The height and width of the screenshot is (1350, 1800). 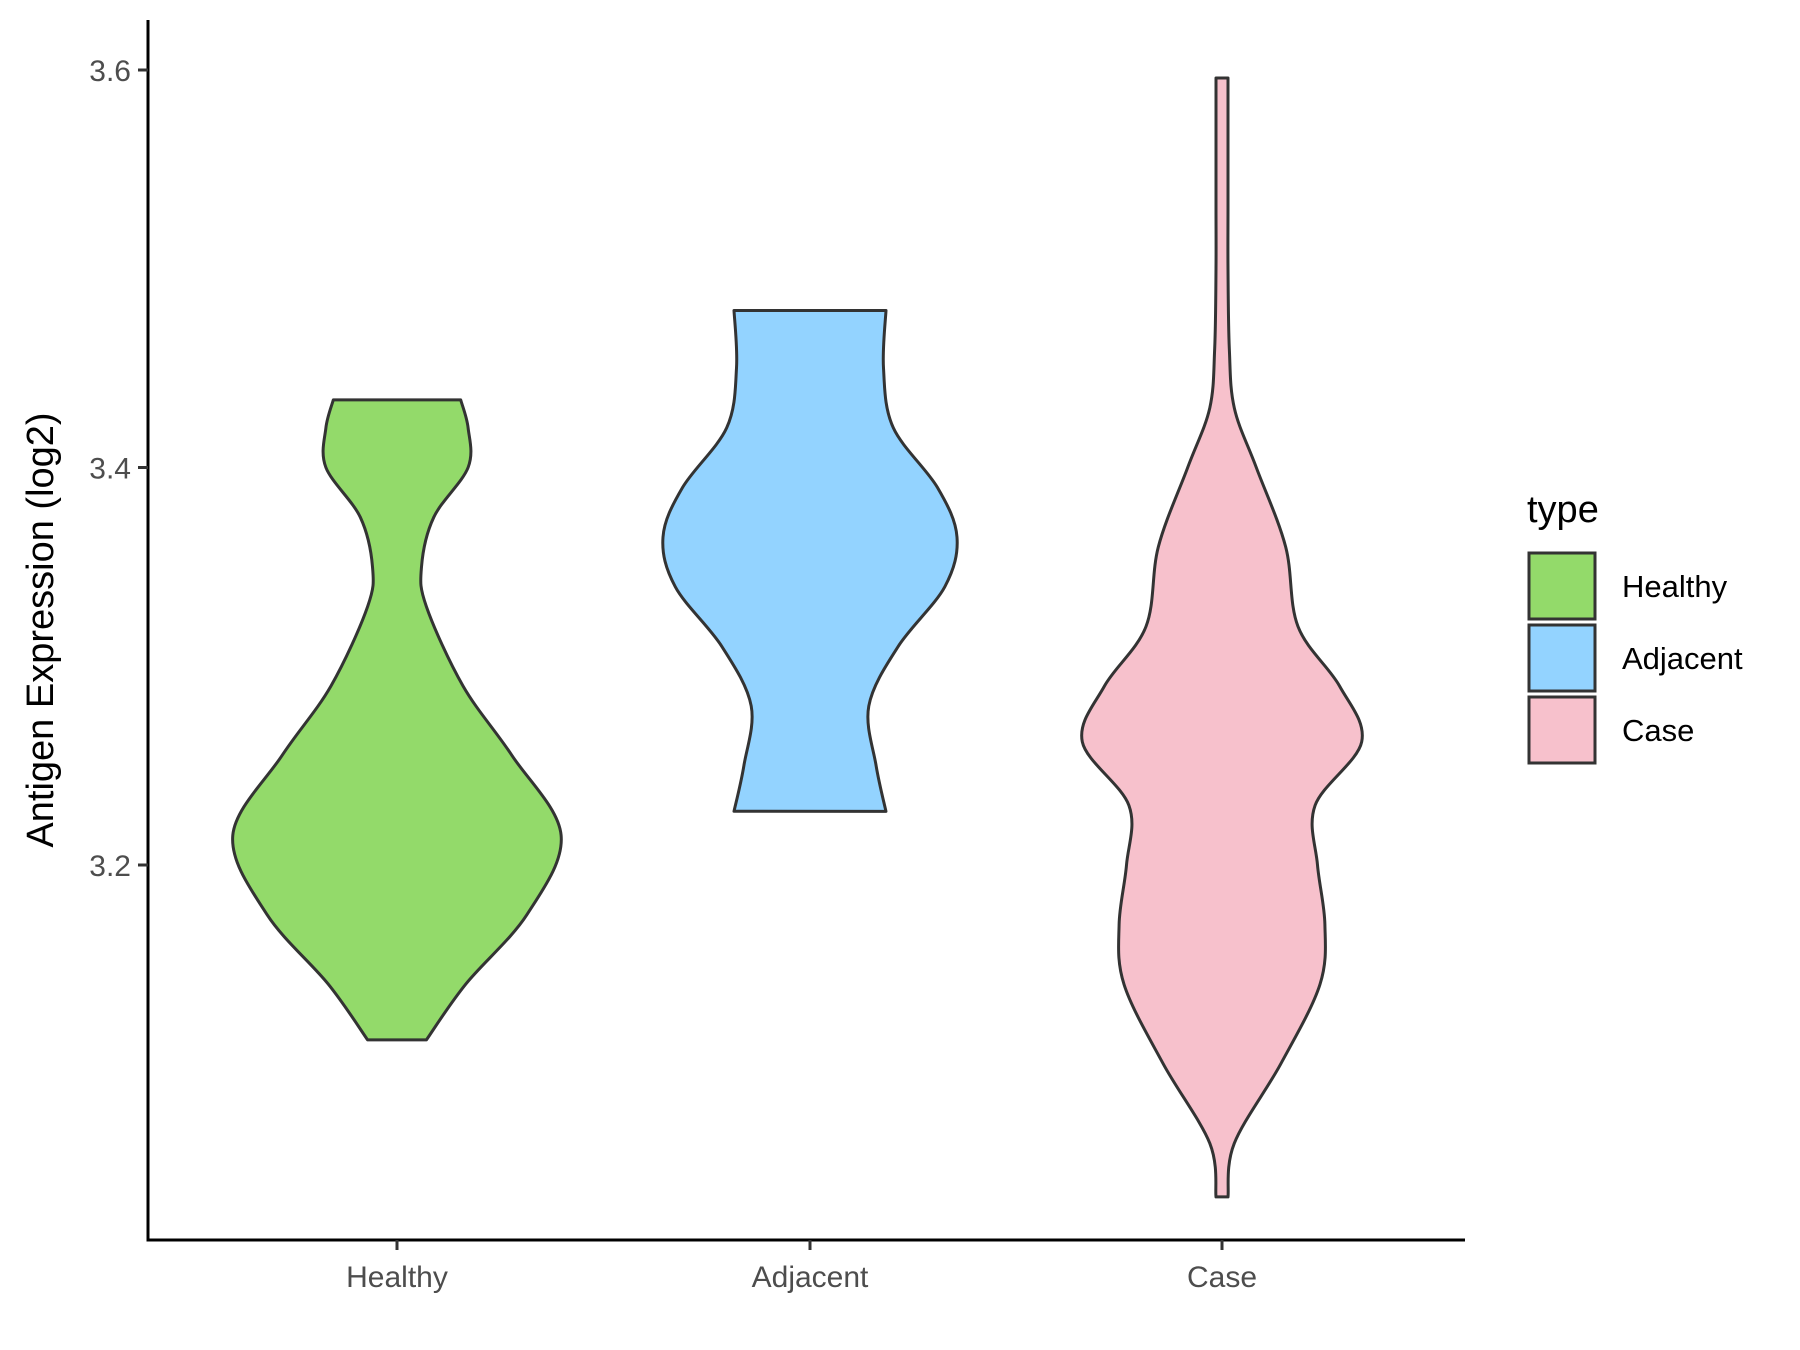 I want to click on y-axis-title: Antigen Expression (log2), so click(x=41, y=629).